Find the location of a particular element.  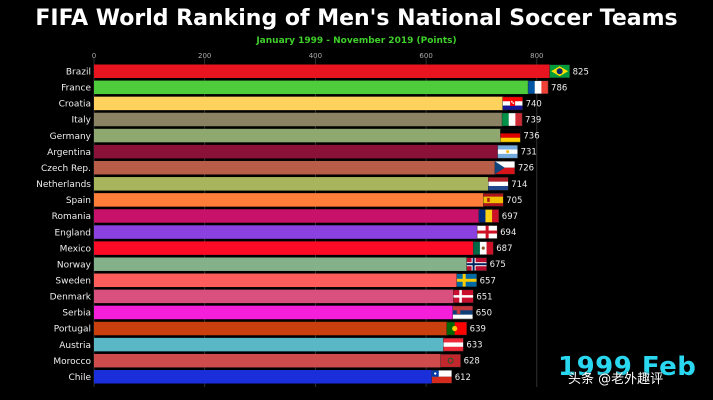

bar-morocco is located at coordinates (268, 360).